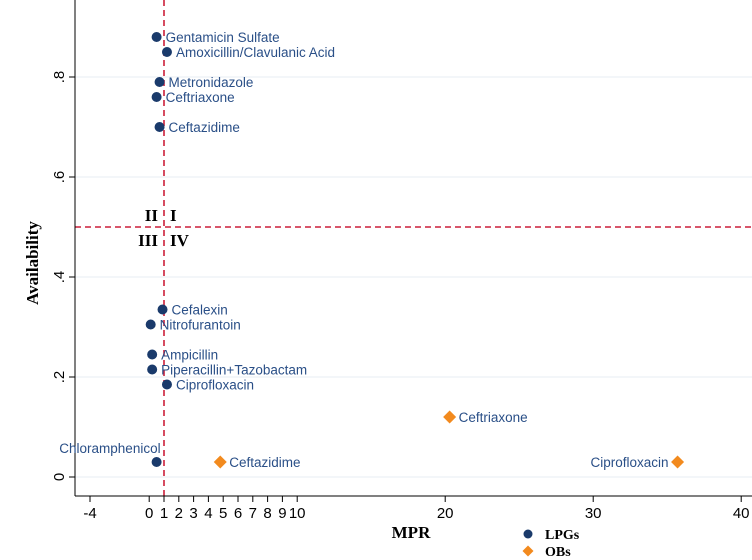 The image size is (752, 560). Describe the element at coordinates (200, 325) in the screenshot. I see `point-label: Nitrofurantoin` at that location.